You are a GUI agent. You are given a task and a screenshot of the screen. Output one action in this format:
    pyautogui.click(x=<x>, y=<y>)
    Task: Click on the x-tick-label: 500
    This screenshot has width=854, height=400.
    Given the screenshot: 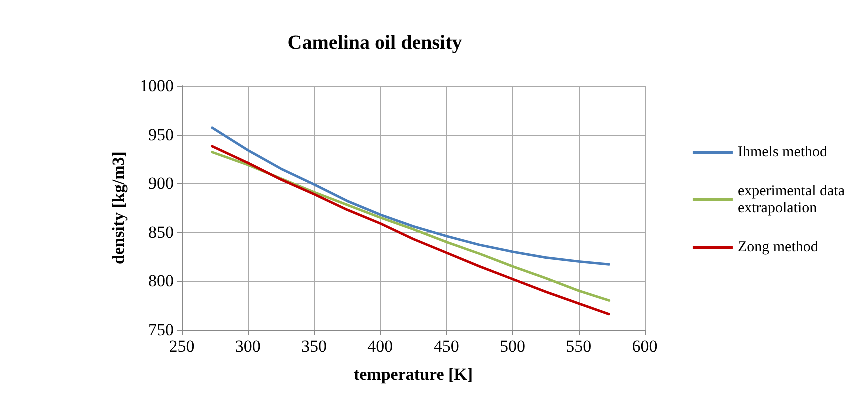 What is the action you would take?
    pyautogui.click(x=513, y=346)
    